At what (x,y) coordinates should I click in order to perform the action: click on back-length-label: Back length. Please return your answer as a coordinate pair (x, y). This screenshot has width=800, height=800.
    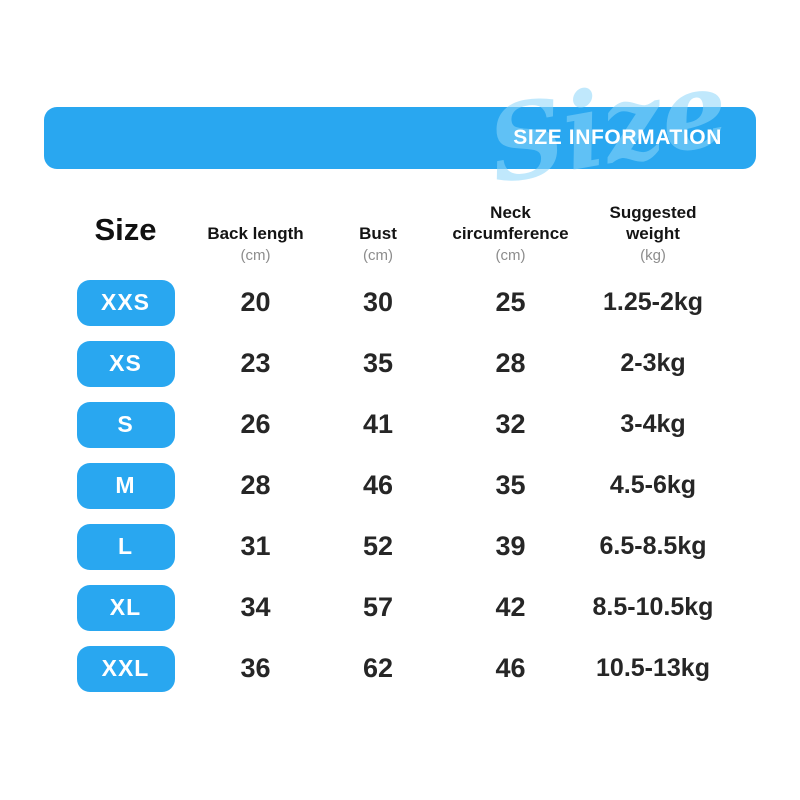
    Looking at the image, I should click on (255, 233).